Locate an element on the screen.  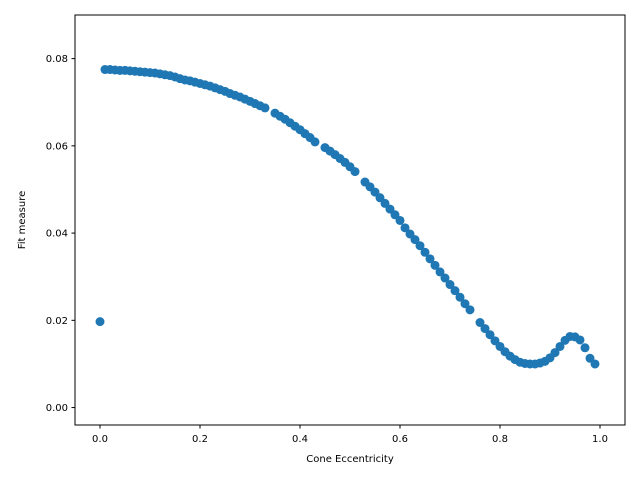
x-tick-label: 0.8 is located at coordinates (500, 439).